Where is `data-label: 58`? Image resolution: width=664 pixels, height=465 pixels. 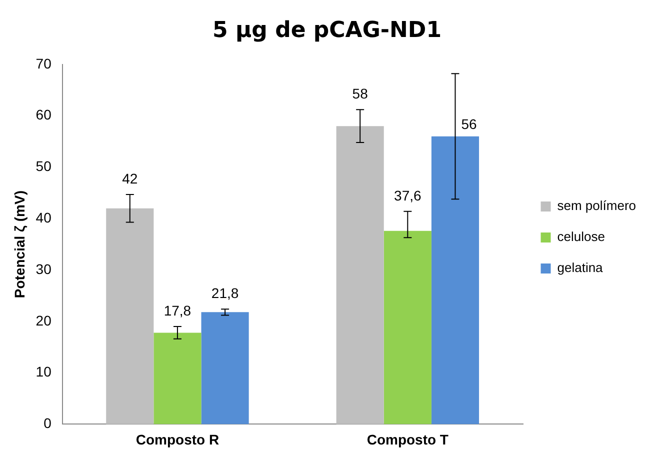 data-label: 58 is located at coordinates (360, 93).